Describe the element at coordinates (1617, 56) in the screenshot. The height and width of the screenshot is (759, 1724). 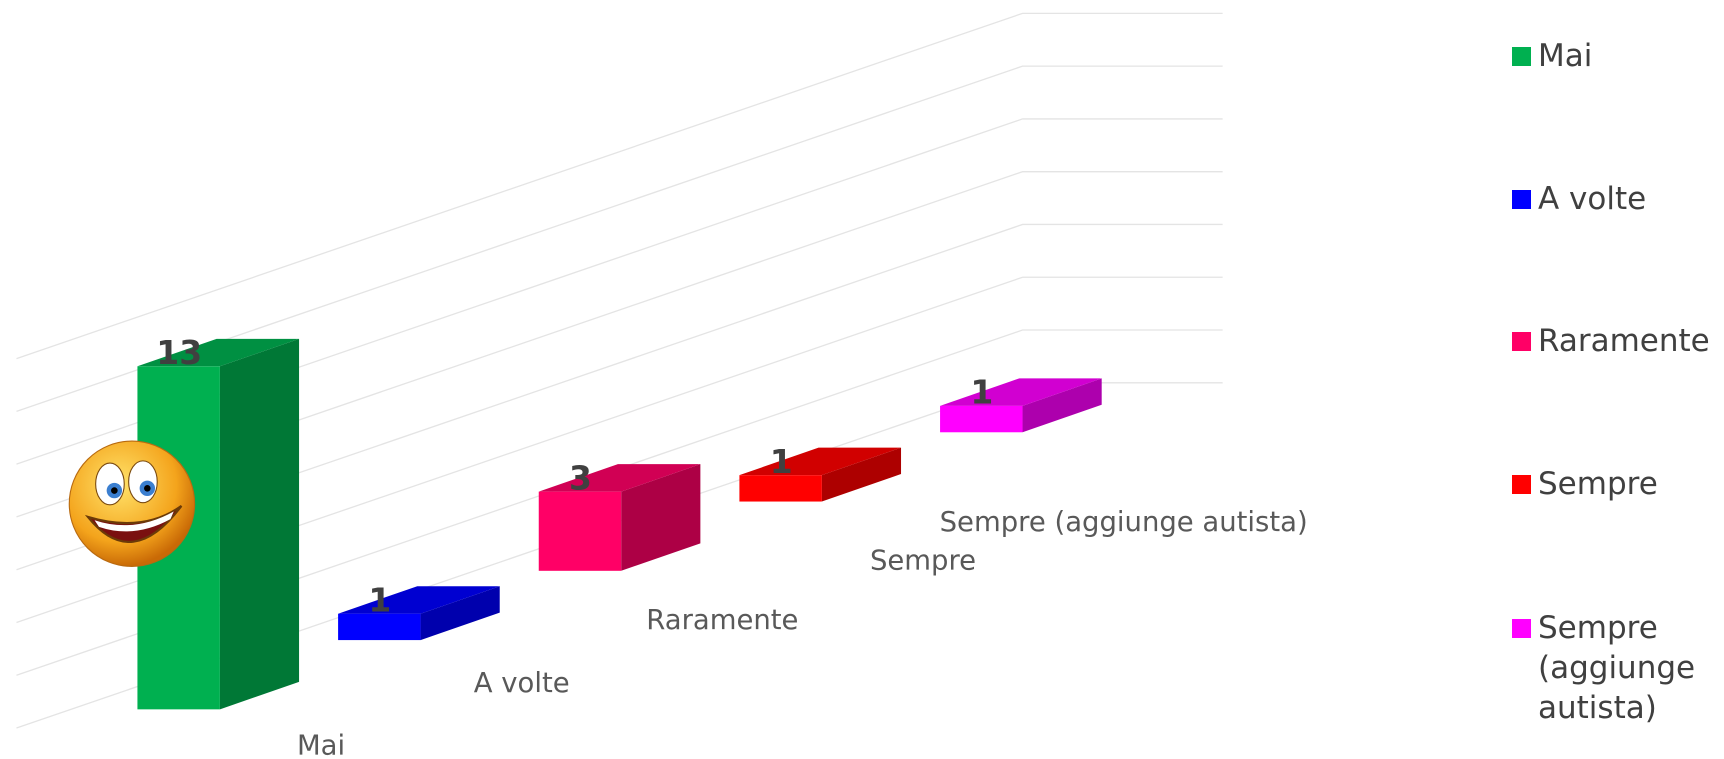
I see `legend-item: Mai` at that location.